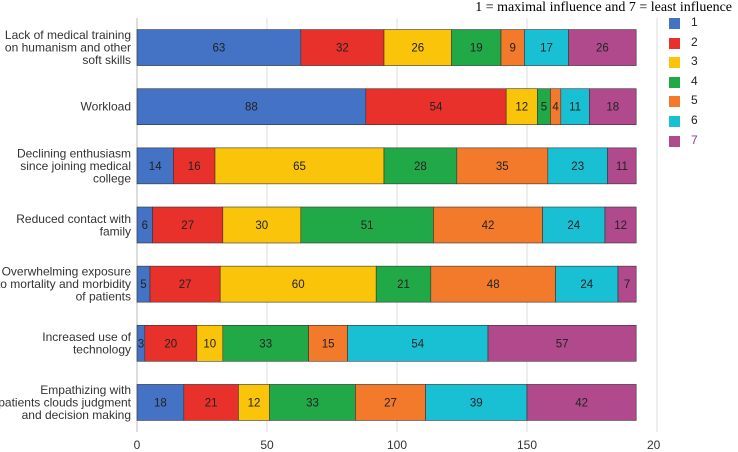 Image resolution: width=738 pixels, height=452 pixels. I want to click on data-label: 30, so click(261, 226).